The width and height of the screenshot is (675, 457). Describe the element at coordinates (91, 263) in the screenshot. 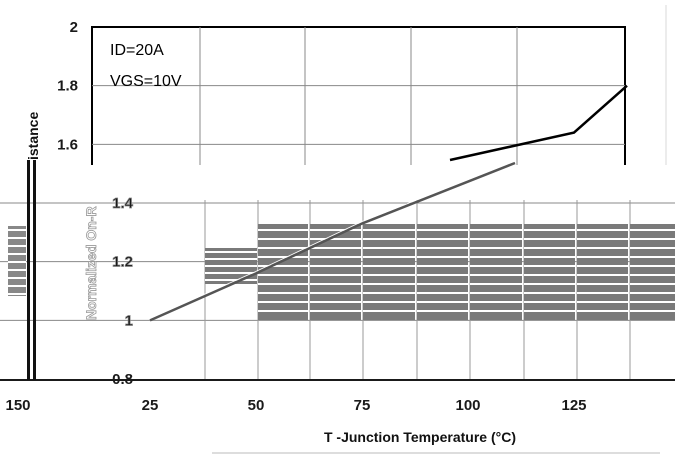

I see `y-axis-label-bottom: Normalized On-R` at that location.